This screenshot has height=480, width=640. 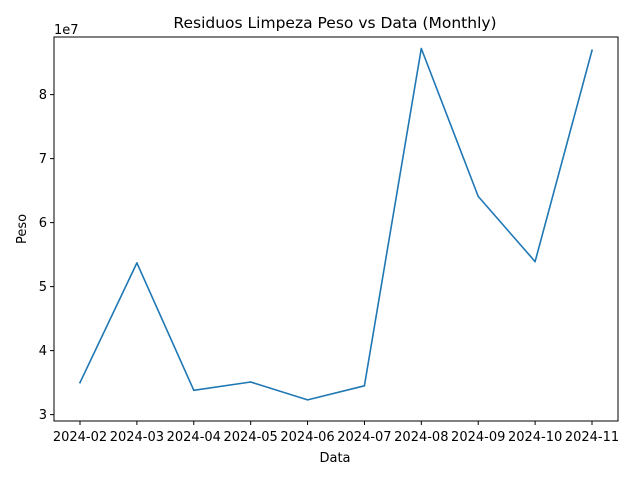 I want to click on y-axis-ticks: 3 4 5 6 7 8, so click(x=46, y=255).